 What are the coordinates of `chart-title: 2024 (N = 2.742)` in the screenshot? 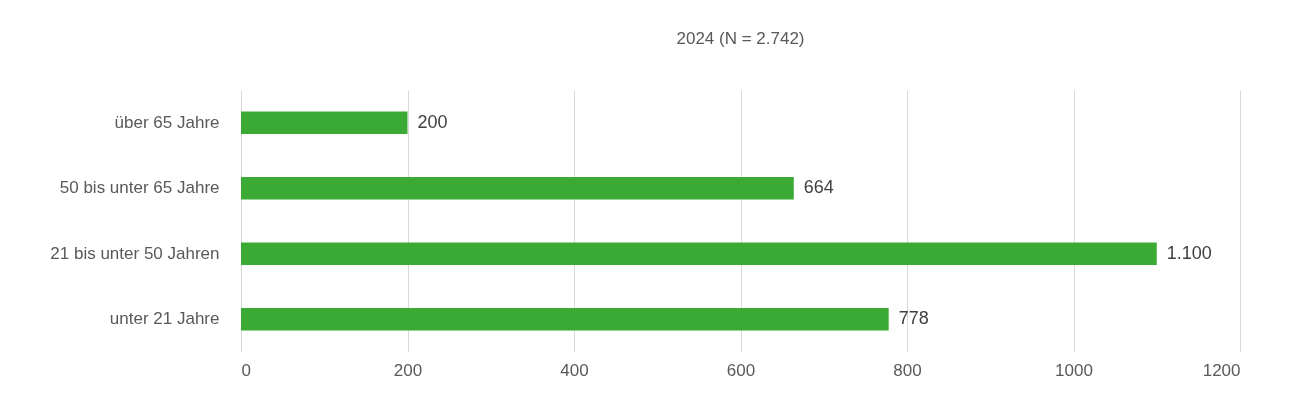 It's located at (740, 38).